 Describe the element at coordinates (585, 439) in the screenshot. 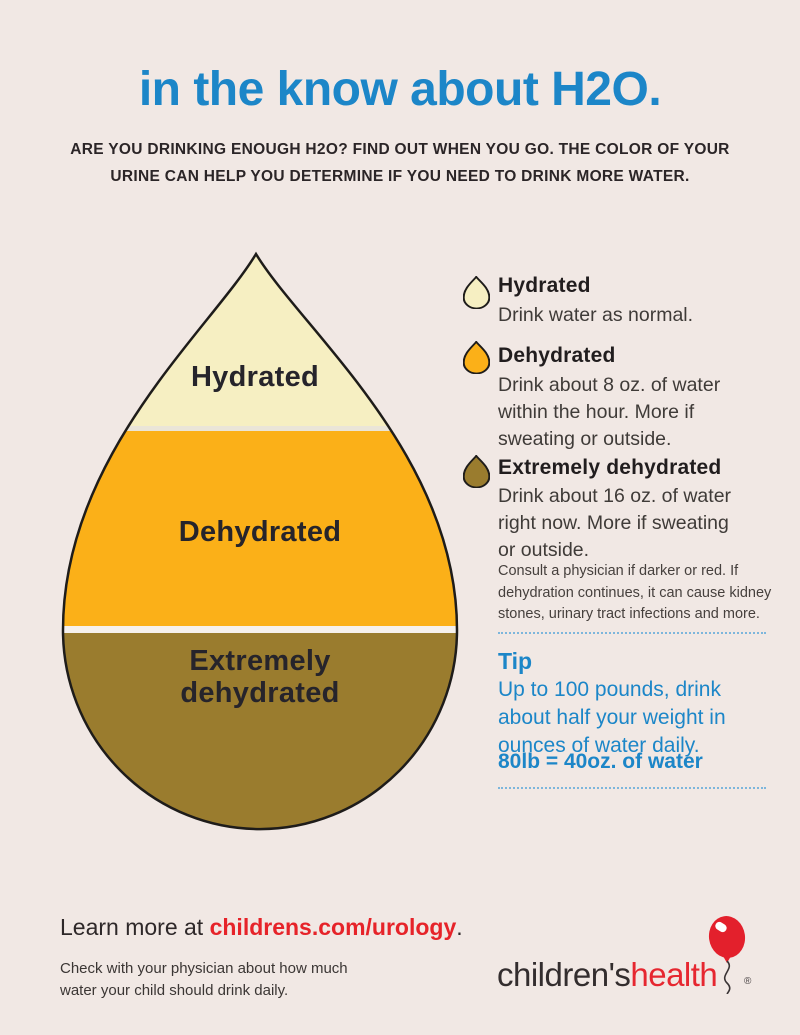

I see `legend-body-line: sweating or outside.` at that location.